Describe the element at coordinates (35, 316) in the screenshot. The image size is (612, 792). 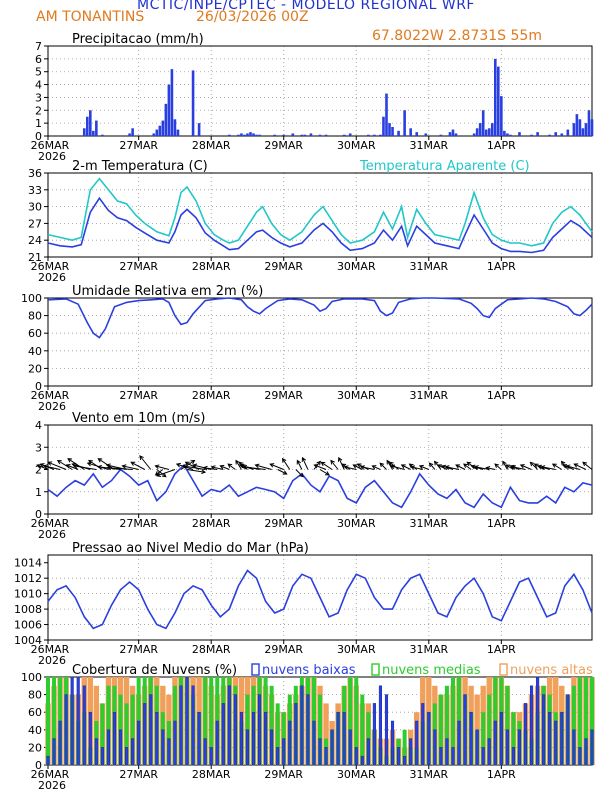
I see `y-tick-label: 80` at that location.